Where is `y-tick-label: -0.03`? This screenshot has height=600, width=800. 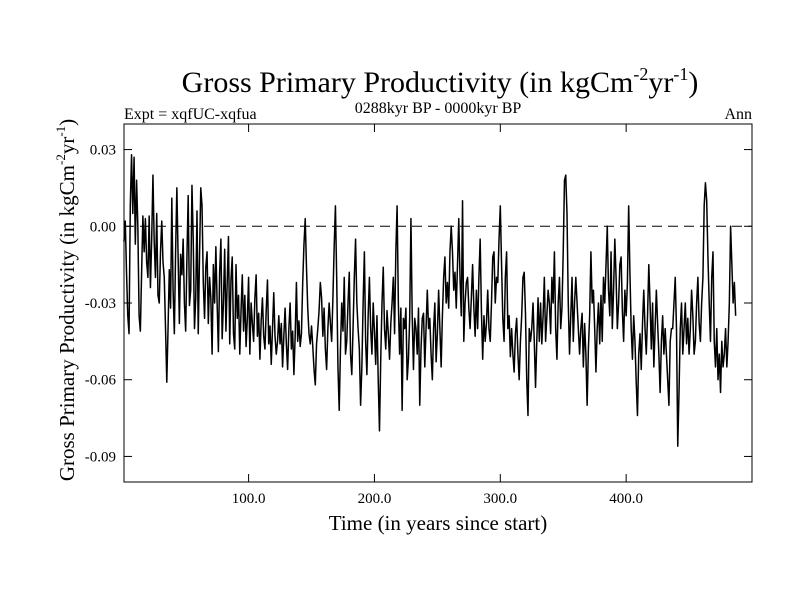 y-tick-label: -0.03 is located at coordinates (100, 304).